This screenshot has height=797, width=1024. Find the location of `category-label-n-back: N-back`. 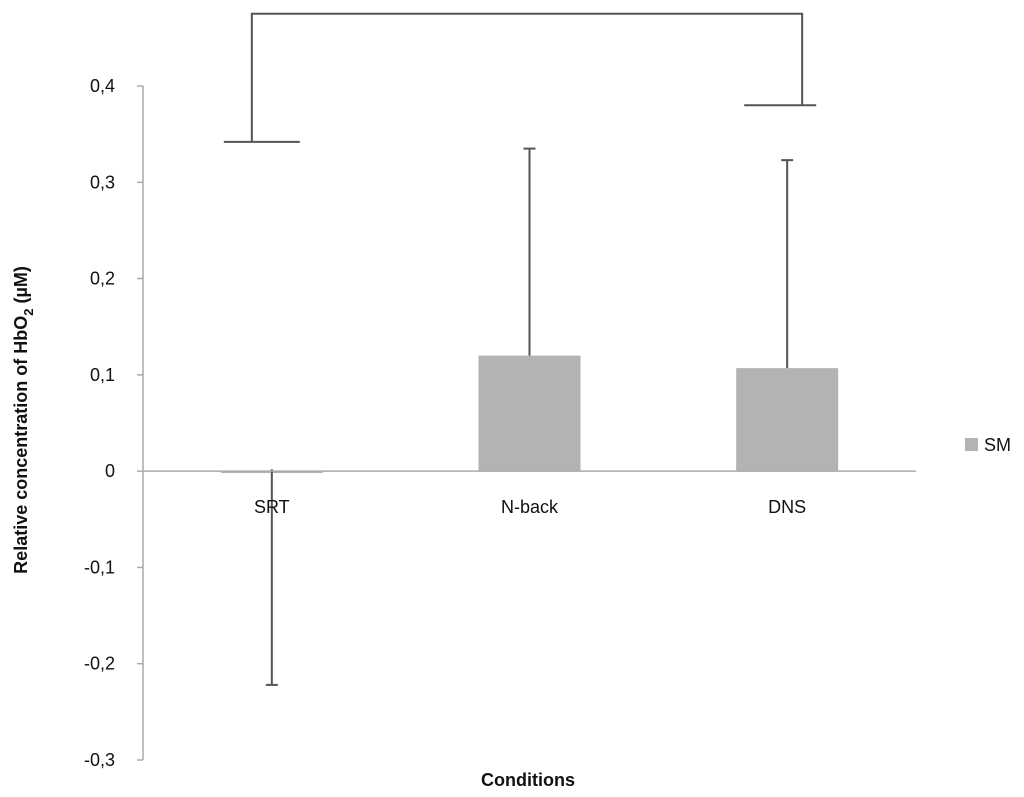

category-label-n-back: N-back is located at coordinates (530, 507).